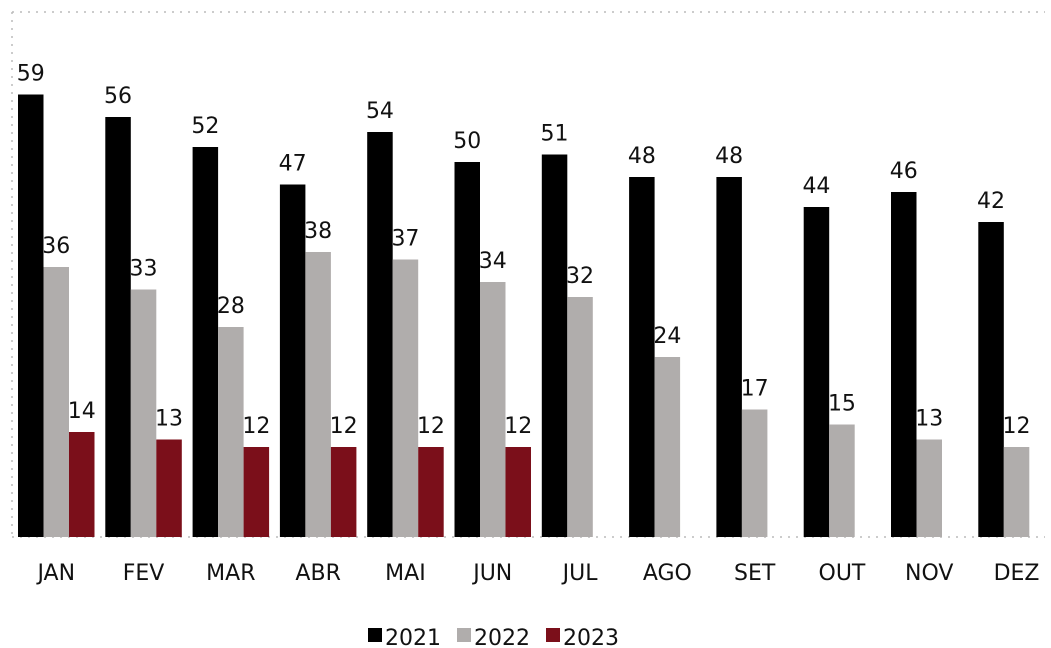 Image resolution: width=1051 pixels, height=648 pixels. Describe the element at coordinates (317, 573) in the screenshot. I see `x-tick-label: ABR` at that location.